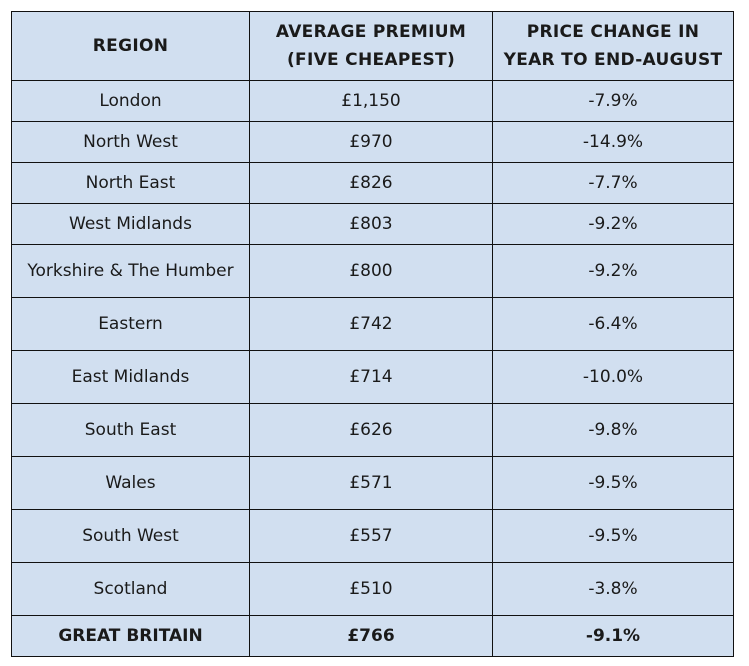  Describe the element at coordinates (130, 589) in the screenshot. I see `region-cell: Scotland` at that location.